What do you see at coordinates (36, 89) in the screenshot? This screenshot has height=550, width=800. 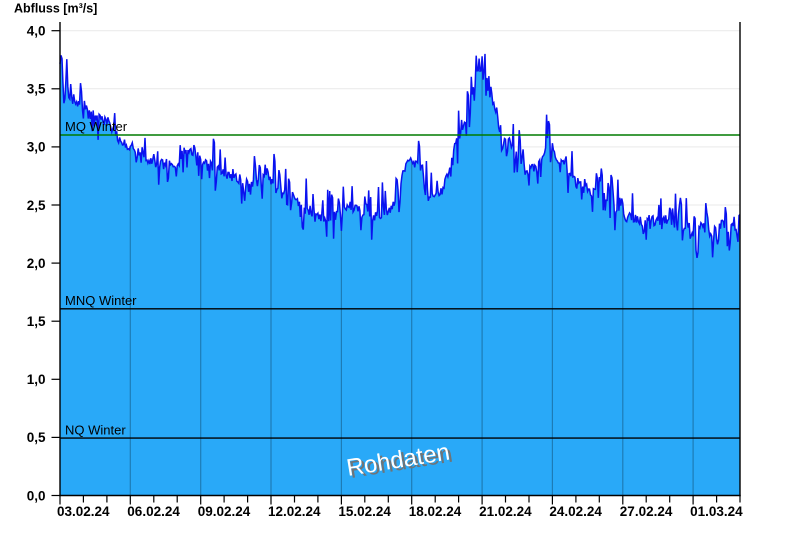 I see `svg-text: 3,5` at bounding box center [36, 89].